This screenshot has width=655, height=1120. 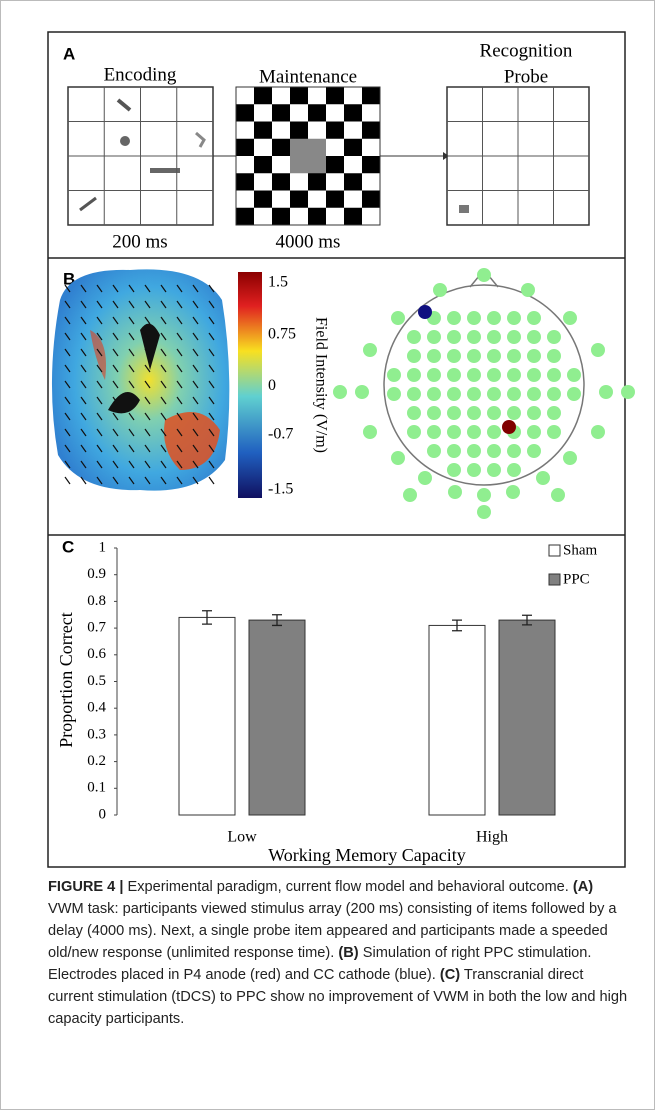 What do you see at coordinates (367, 855) in the screenshot?
I see `x-axis-label: Working Memory Capacity` at bounding box center [367, 855].